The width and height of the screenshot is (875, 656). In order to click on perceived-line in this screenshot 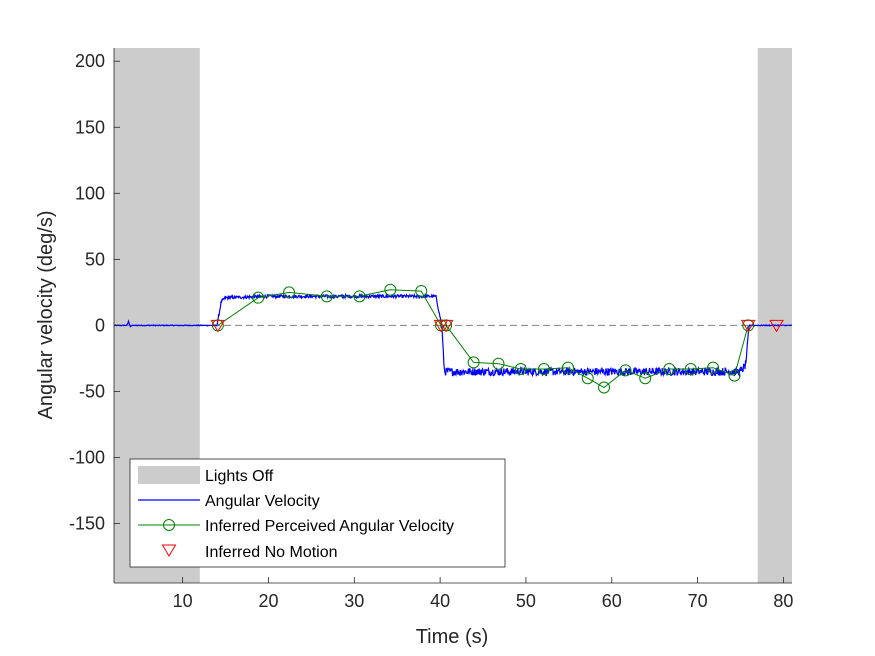, I will do `click(483, 339)`.